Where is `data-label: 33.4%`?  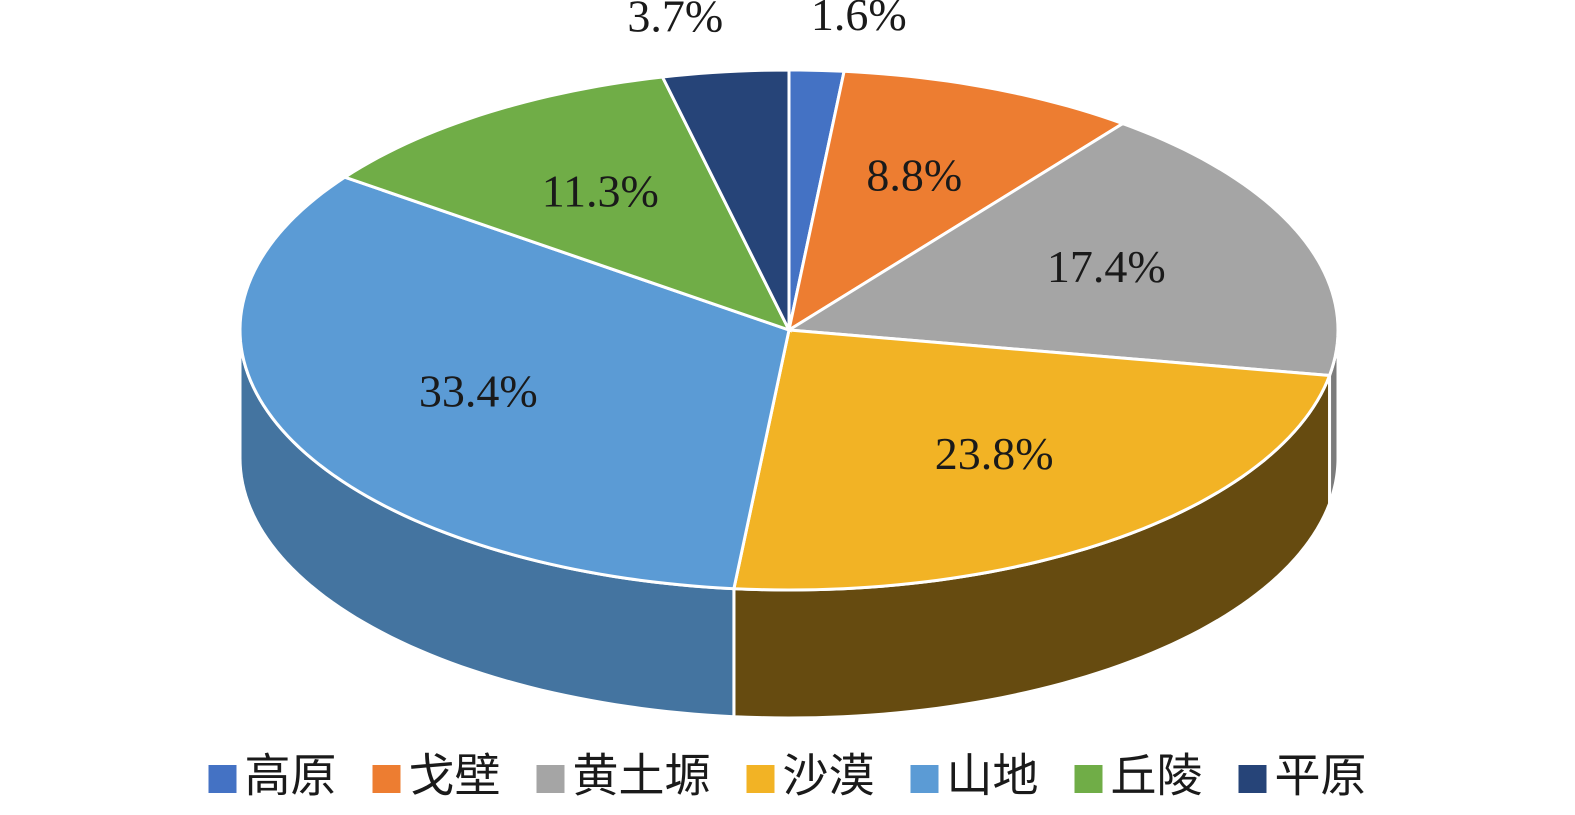 data-label: 33.4% is located at coordinates (478, 390).